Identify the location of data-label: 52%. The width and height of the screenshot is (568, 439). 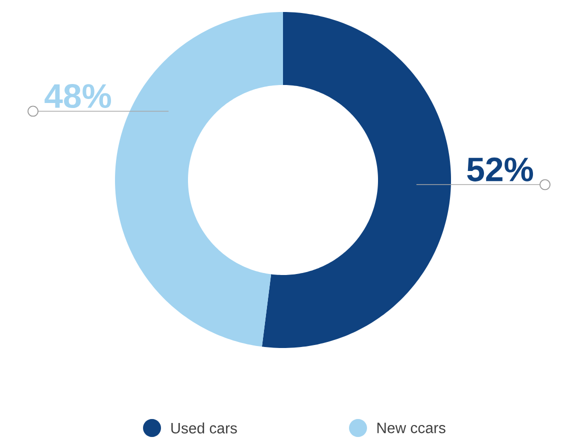
(500, 169).